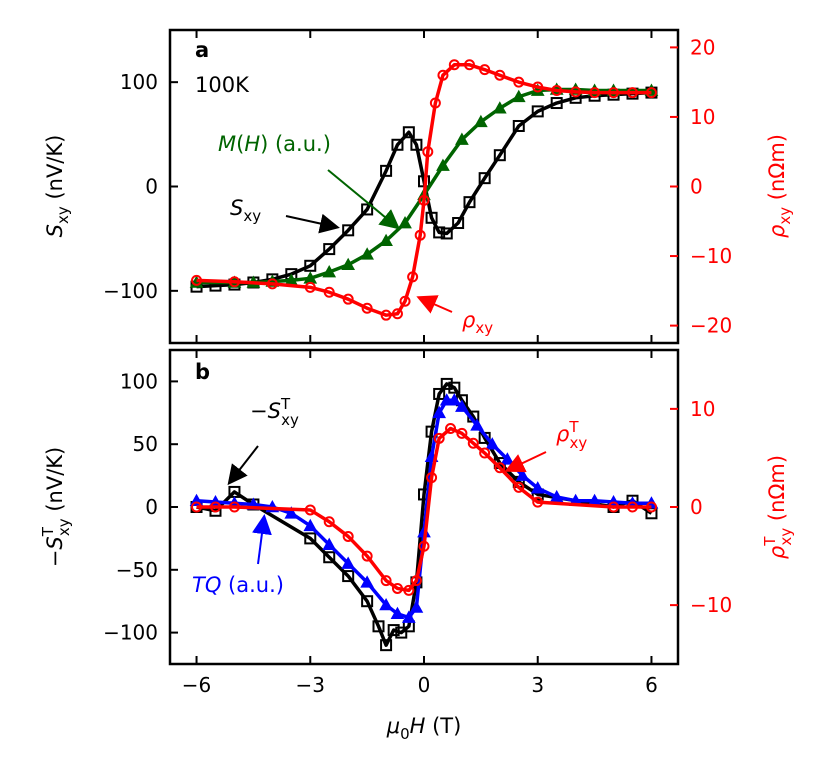  I want to click on arrow-tq, so click(262, 539).